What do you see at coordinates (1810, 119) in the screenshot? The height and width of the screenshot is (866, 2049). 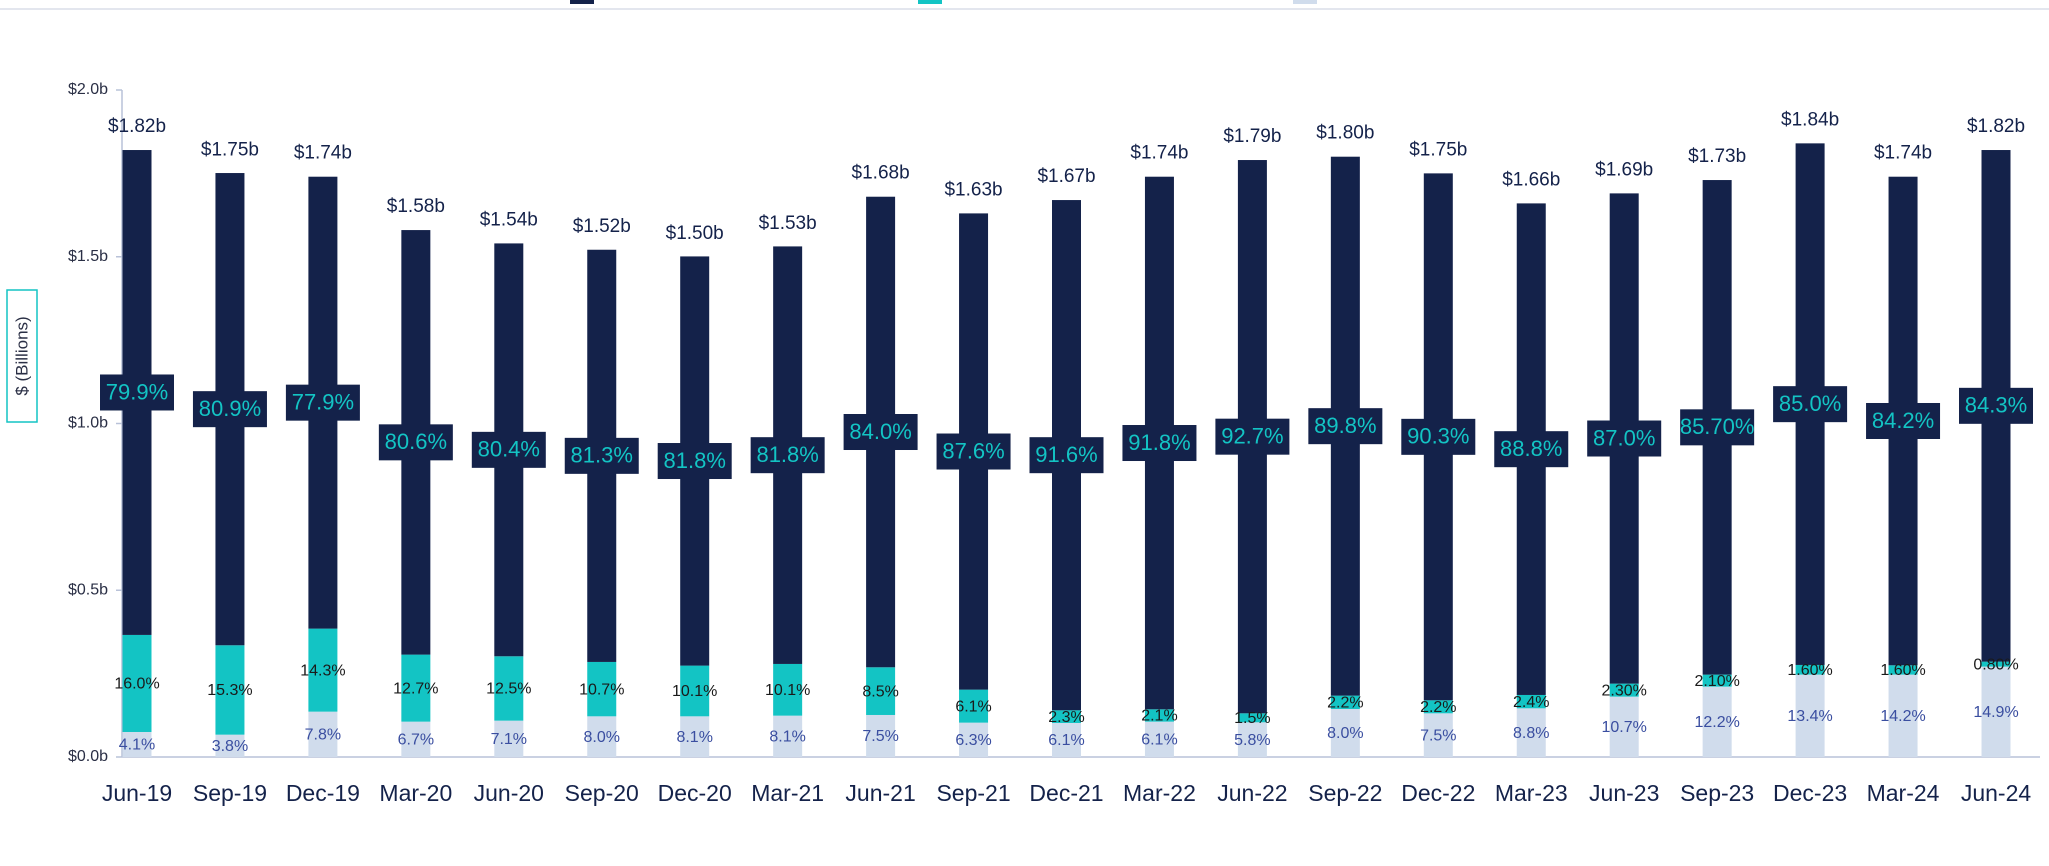 I see `total-label: $1.84b` at bounding box center [1810, 119].